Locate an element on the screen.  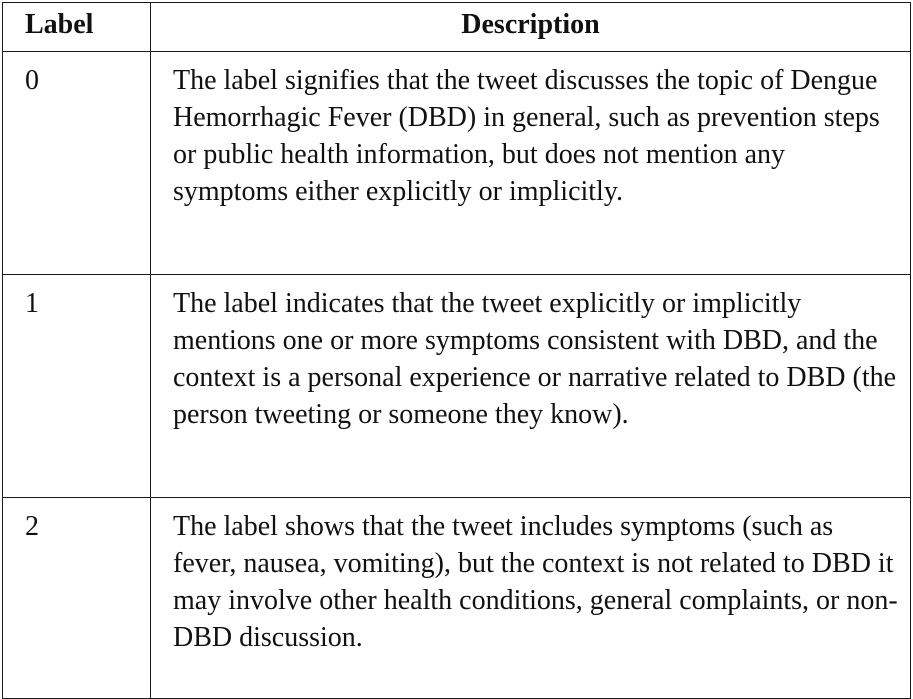
row-label-cell: 1 is located at coordinates (76, 386).